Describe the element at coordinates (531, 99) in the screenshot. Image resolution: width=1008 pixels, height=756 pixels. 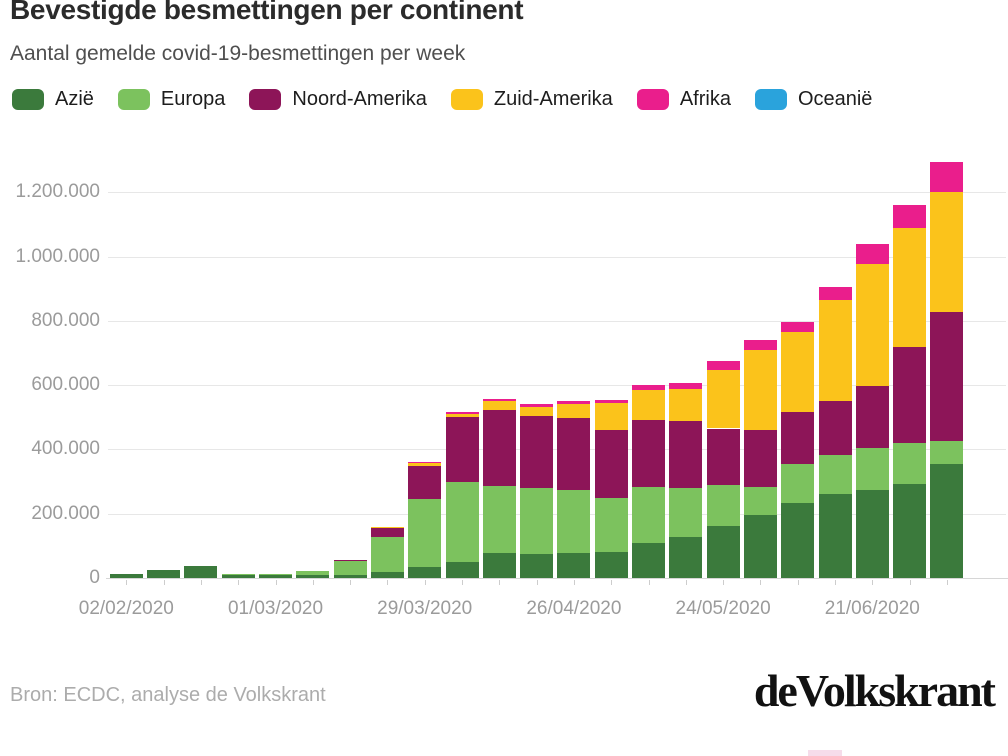
I see `legend-item-zuid-amerika: Zuid-Amerika` at that location.